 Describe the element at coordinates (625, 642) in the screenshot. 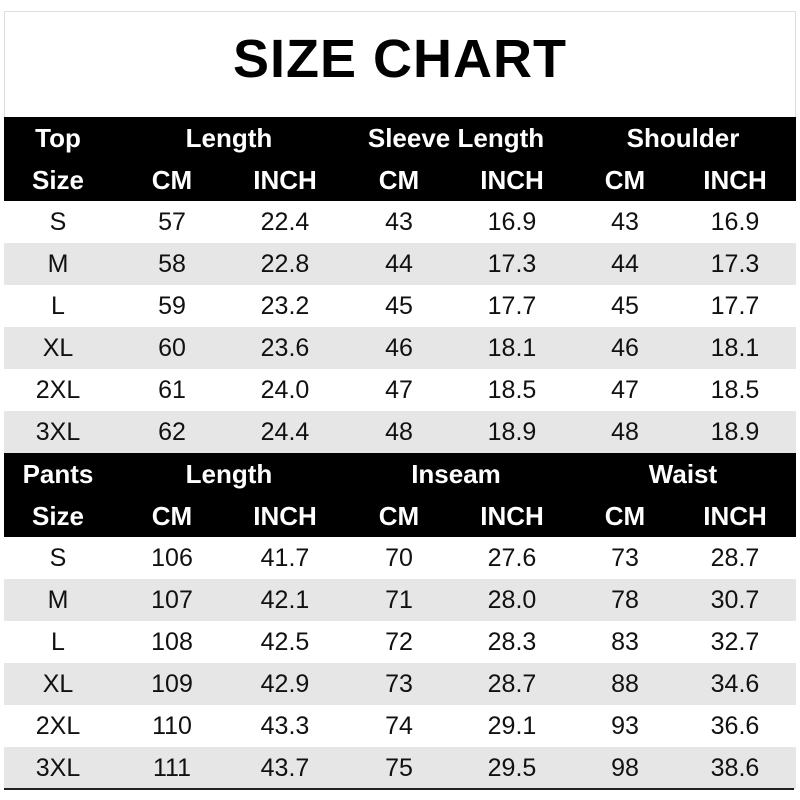

I see `table-cell: 83` at that location.